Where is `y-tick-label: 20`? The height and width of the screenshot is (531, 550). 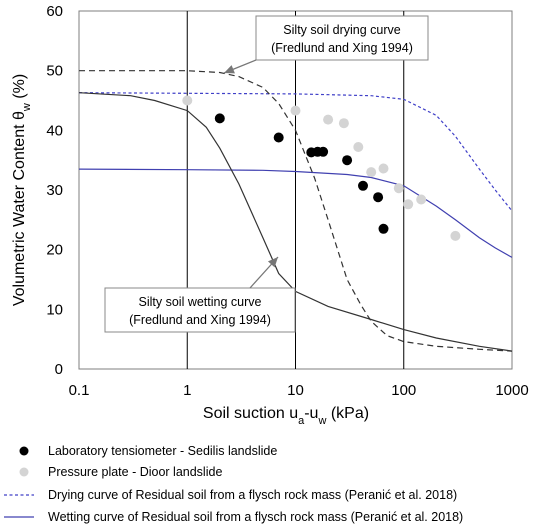
y-tick-label: 20 is located at coordinates (54, 250).